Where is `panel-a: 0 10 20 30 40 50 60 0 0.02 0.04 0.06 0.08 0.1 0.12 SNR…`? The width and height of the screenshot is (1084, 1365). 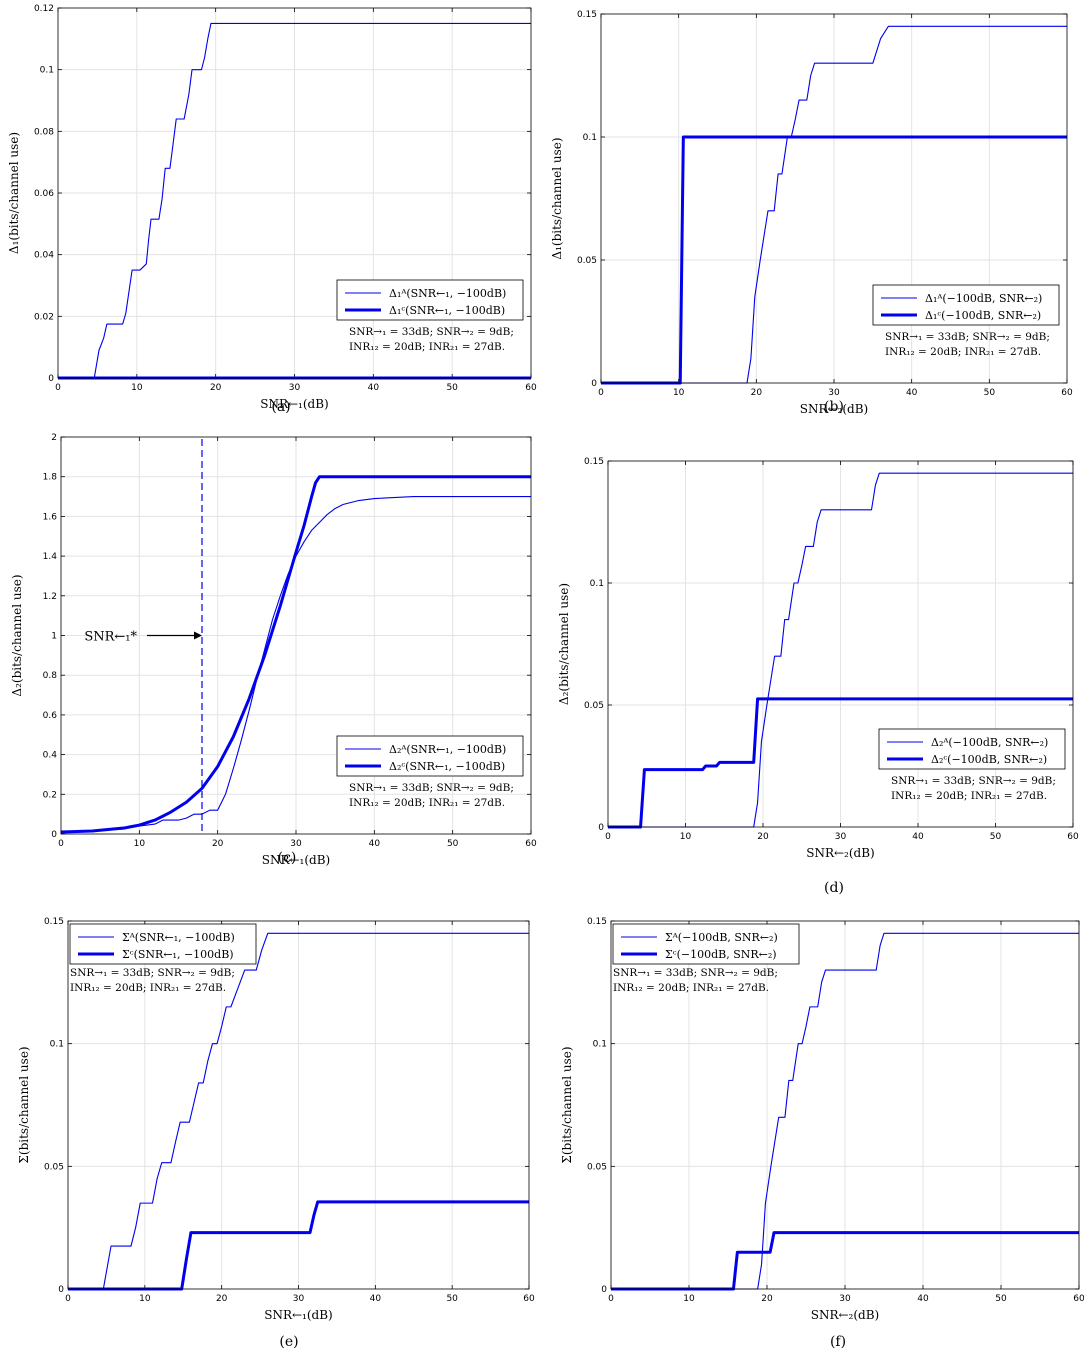 panel-a: 0 10 20 30 40 50 60 0 0.02 0.04 0.06 0.08 0.1 0.12 SNR… is located at coordinates (272, 209).